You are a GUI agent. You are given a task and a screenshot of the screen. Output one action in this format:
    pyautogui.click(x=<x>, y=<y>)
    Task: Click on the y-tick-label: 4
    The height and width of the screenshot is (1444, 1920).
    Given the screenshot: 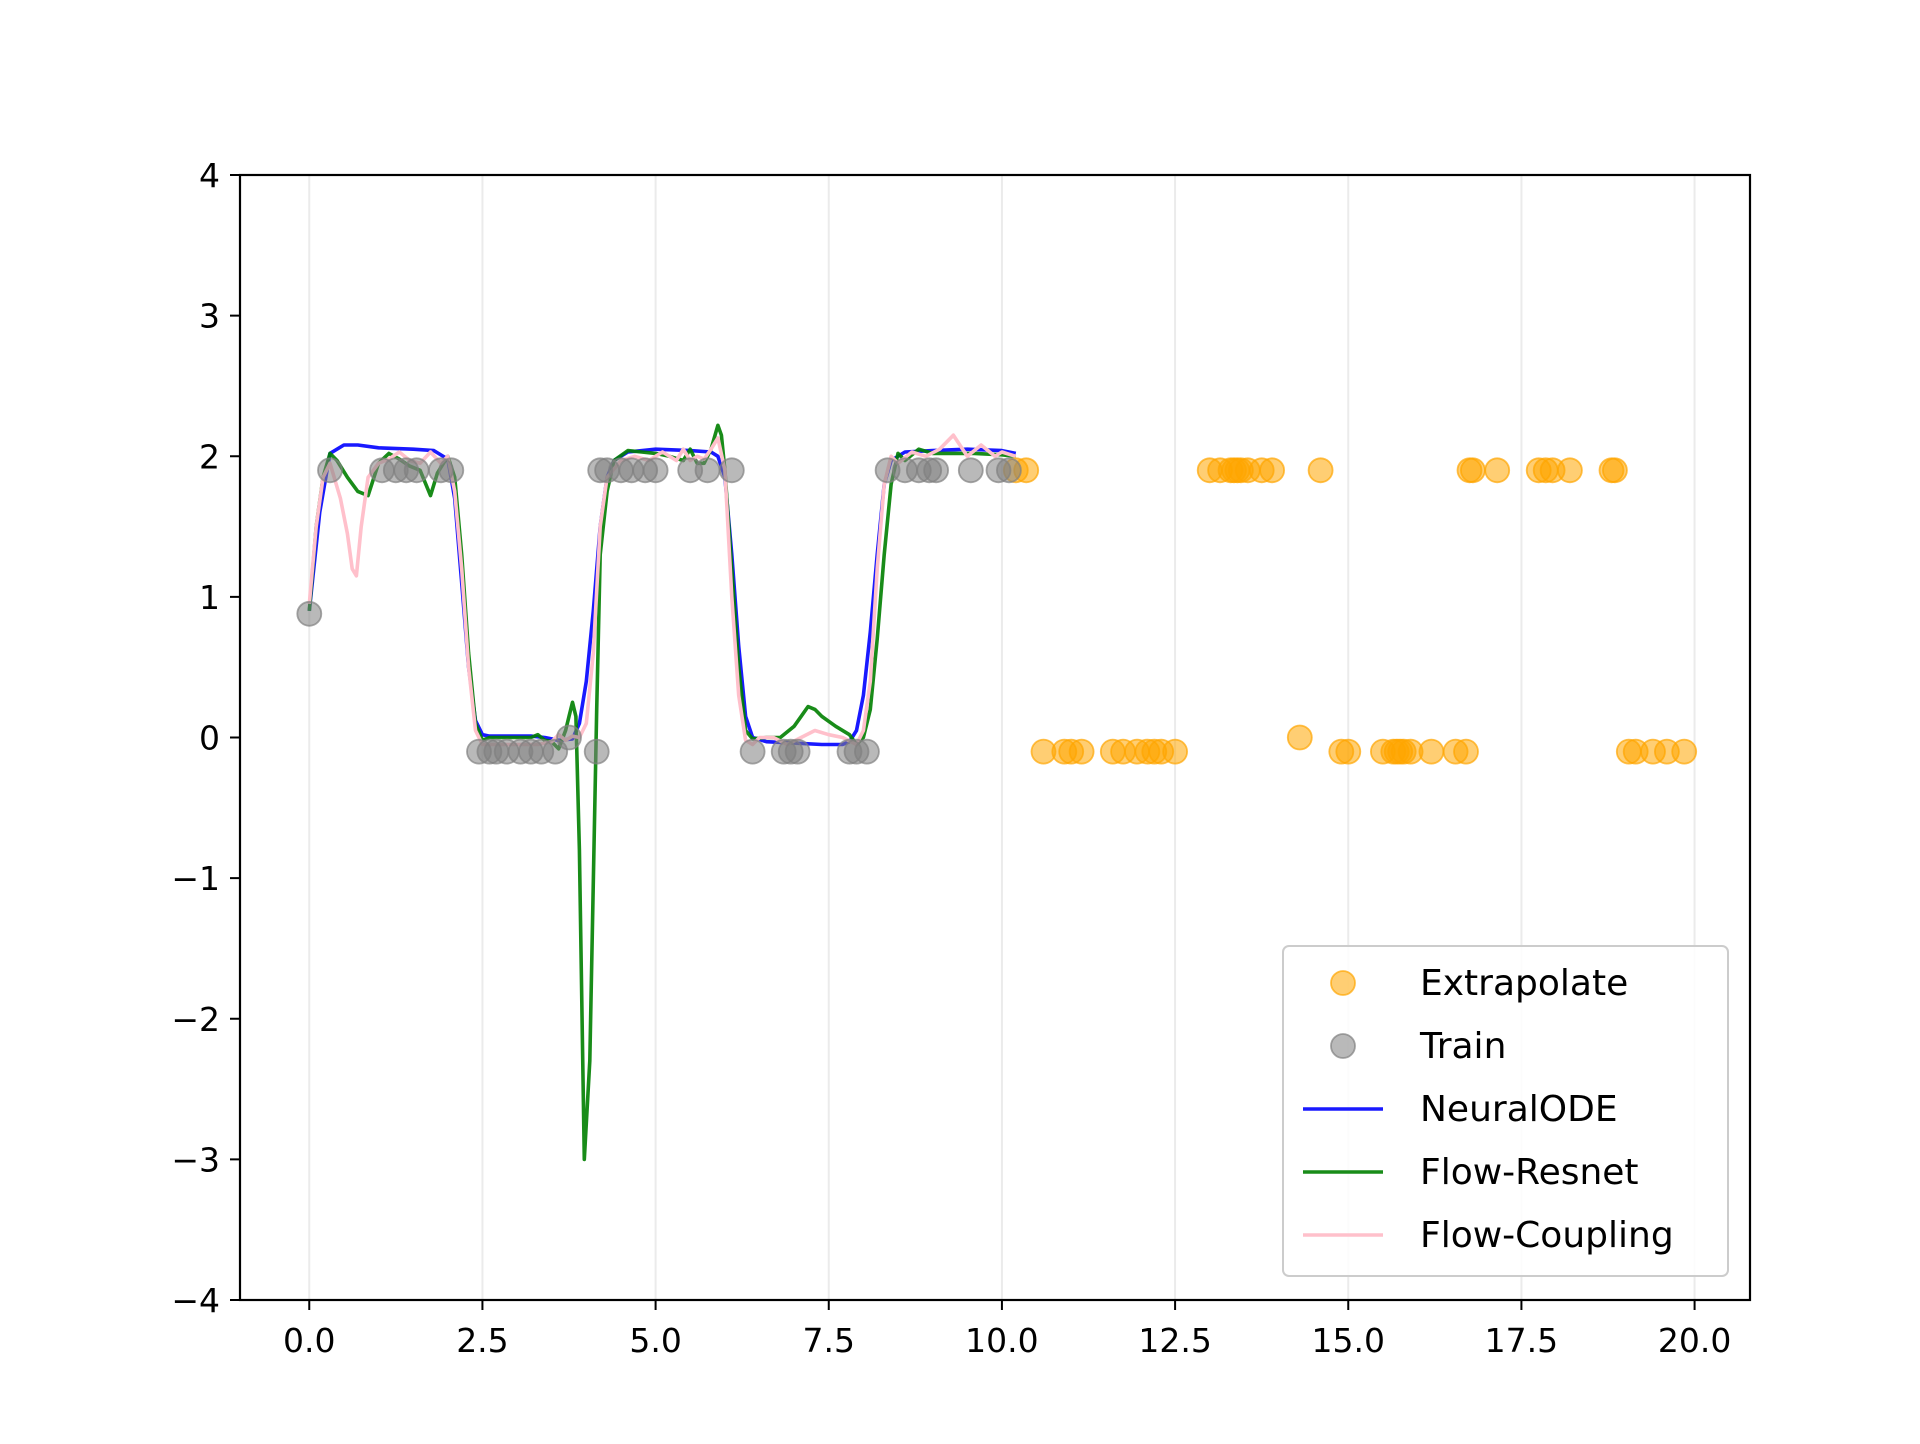 What is the action you would take?
    pyautogui.click(x=209, y=175)
    